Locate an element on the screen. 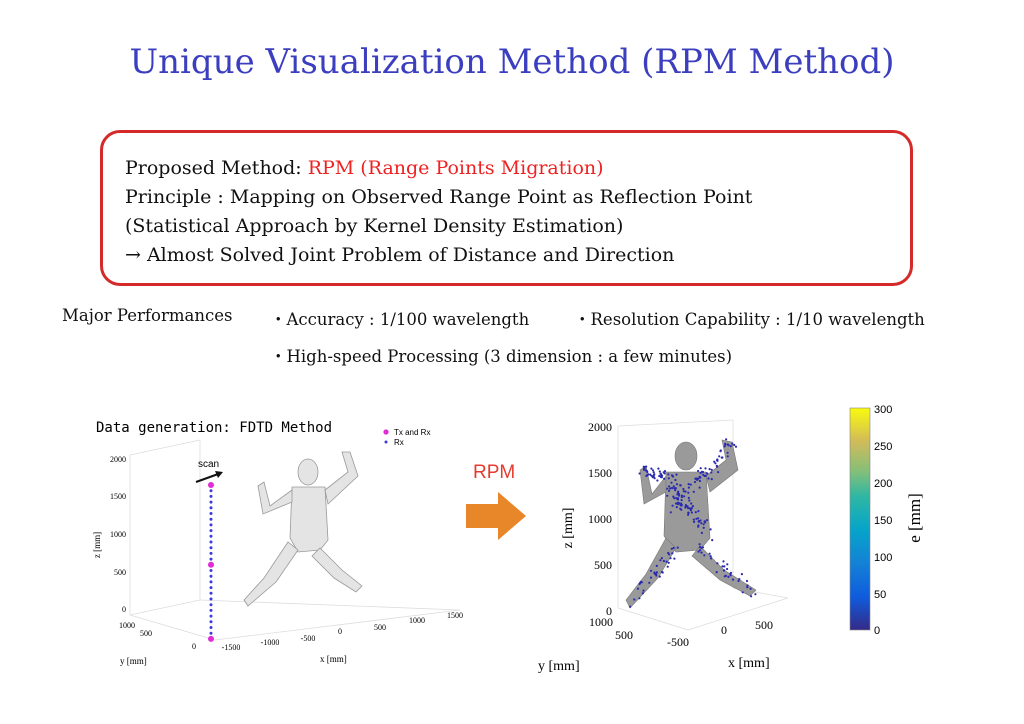 The width and height of the screenshot is (1024, 724). left-z-tick: 1000 is located at coordinates (118, 534).